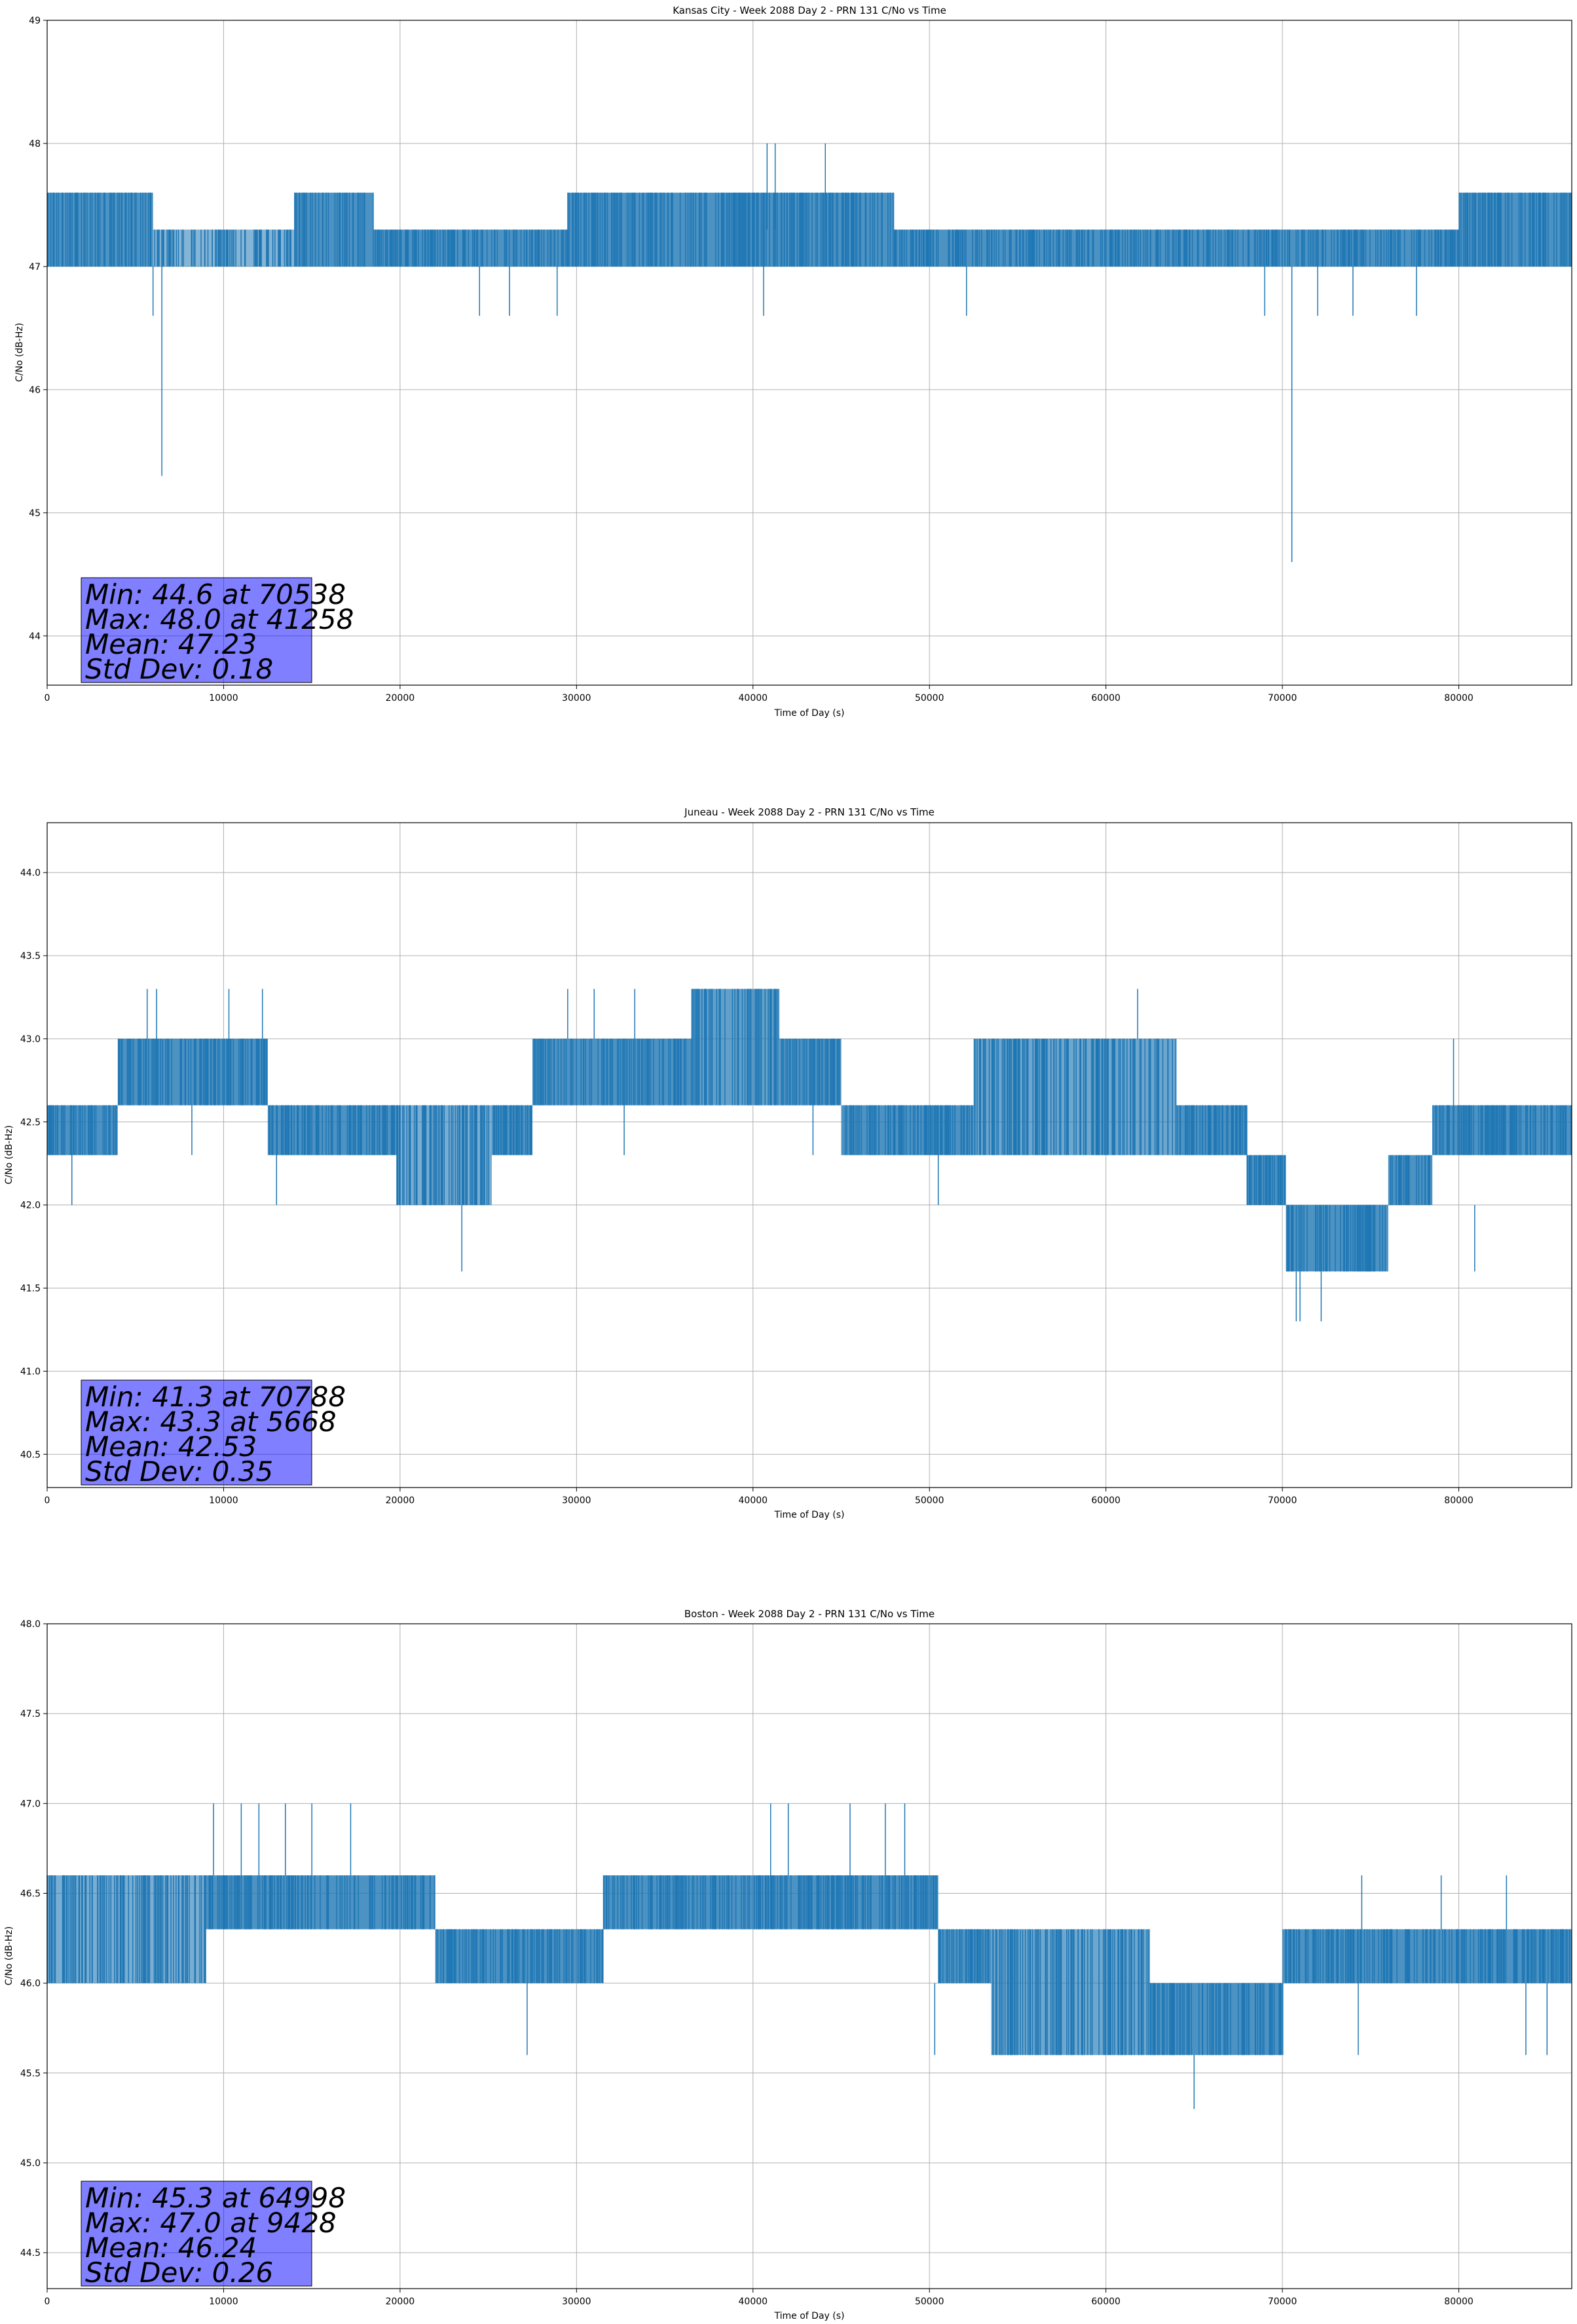  Describe the element at coordinates (171, 644) in the screenshot. I see `stats-line: Mean: 47.23` at that location.